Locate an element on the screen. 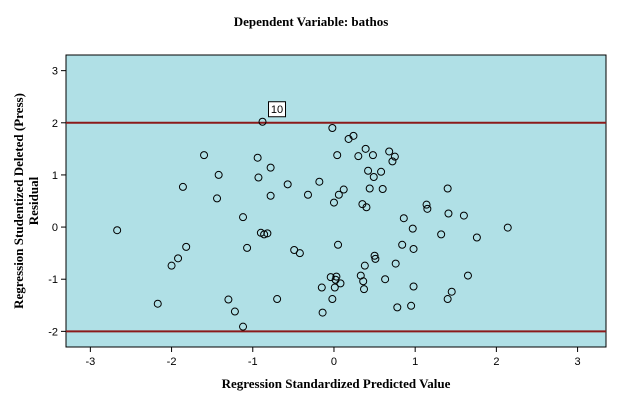 This screenshot has height=414, width=631. x-tick-label: 3 is located at coordinates (578, 362).